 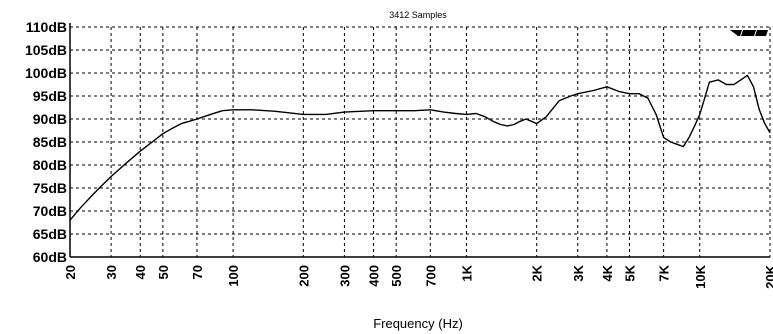 I want to click on x-tick-label: 3K, so click(x=578, y=272).